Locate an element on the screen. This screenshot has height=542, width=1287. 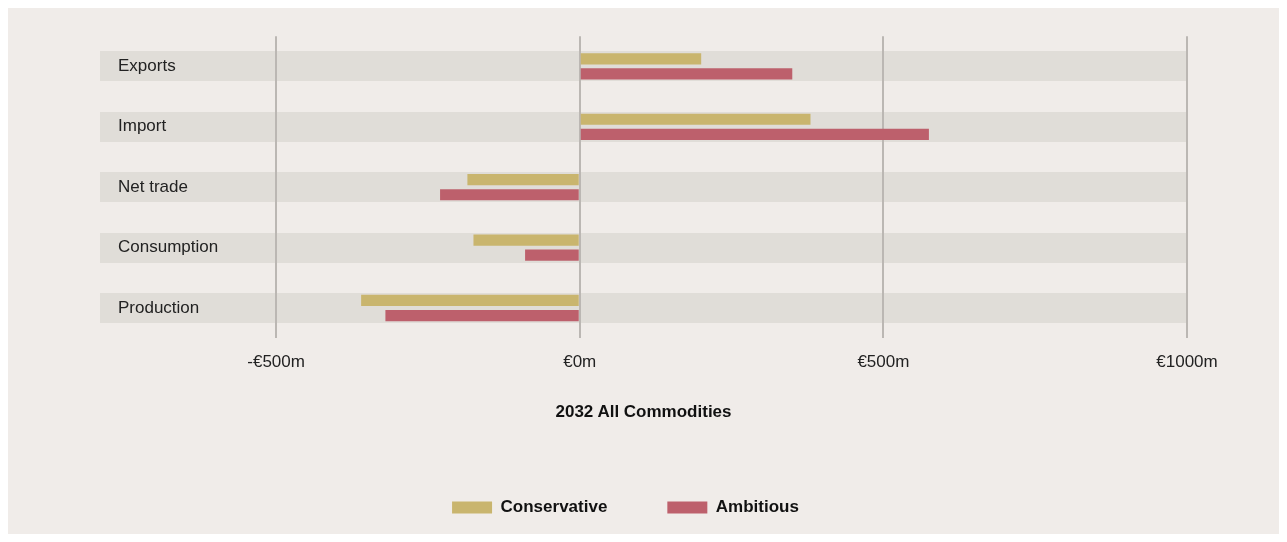
y-tick-label: Exports is located at coordinates (147, 66).